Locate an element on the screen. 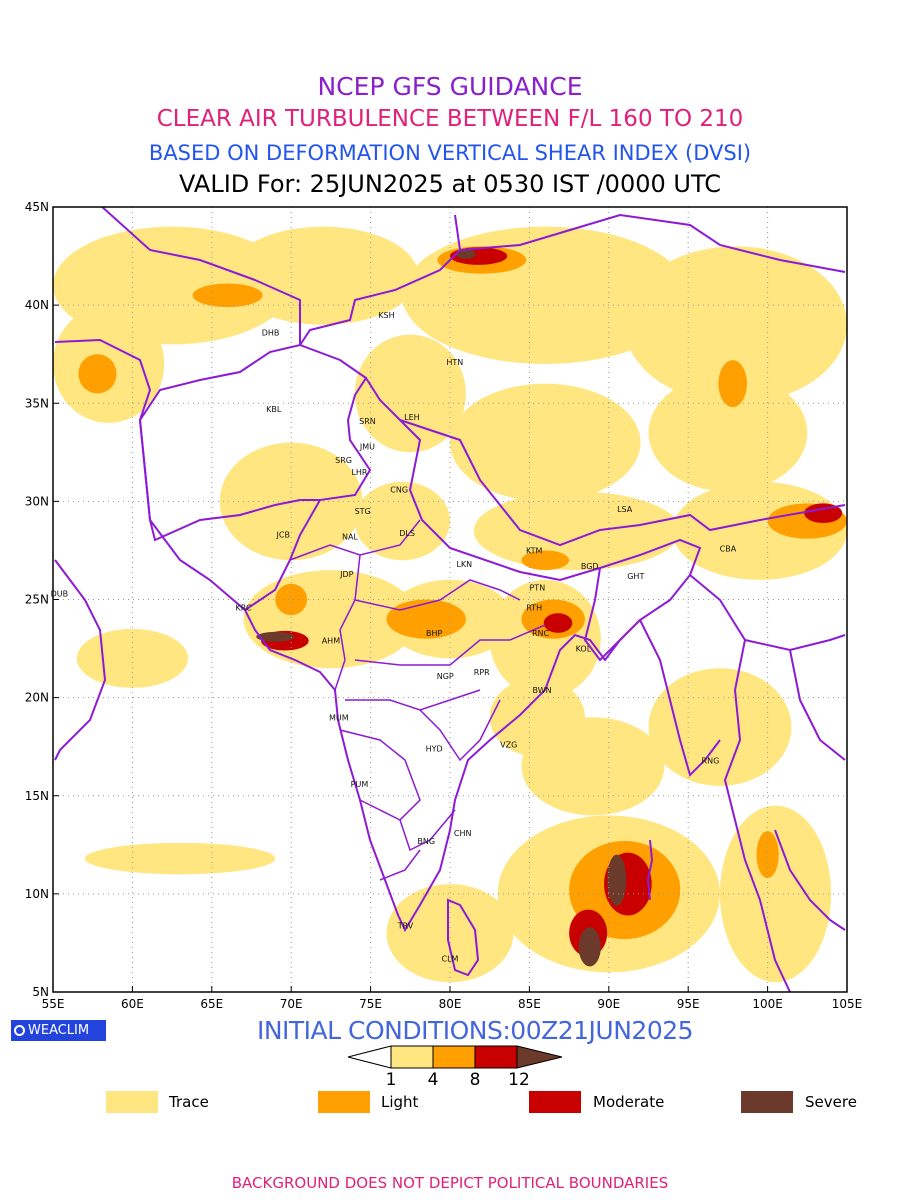 This screenshot has width=900, height=1200. legend-swatch-severe is located at coordinates (767, 1102).